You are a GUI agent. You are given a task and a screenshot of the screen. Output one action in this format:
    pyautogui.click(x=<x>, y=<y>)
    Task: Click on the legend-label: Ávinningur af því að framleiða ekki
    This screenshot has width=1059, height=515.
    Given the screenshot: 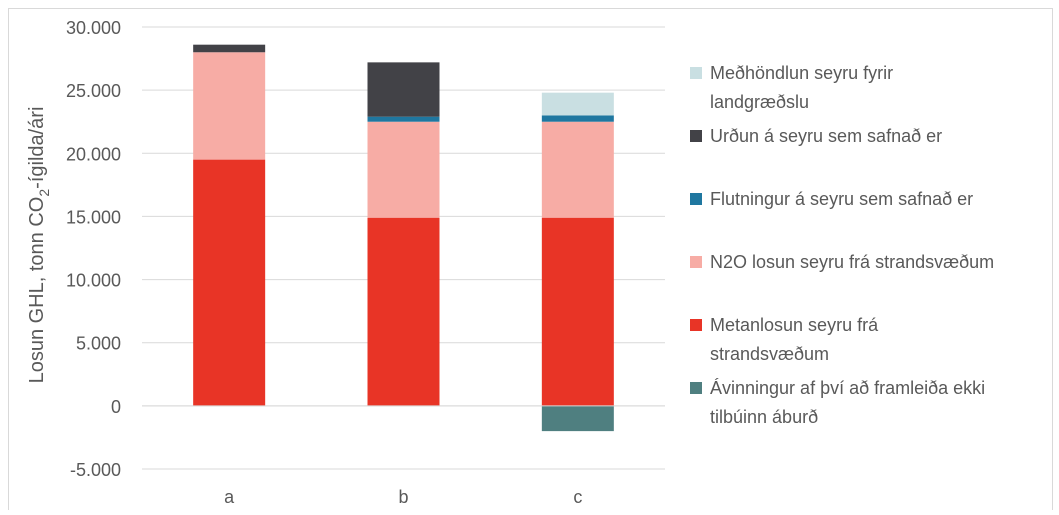 What is the action you would take?
    pyautogui.click(x=847, y=388)
    